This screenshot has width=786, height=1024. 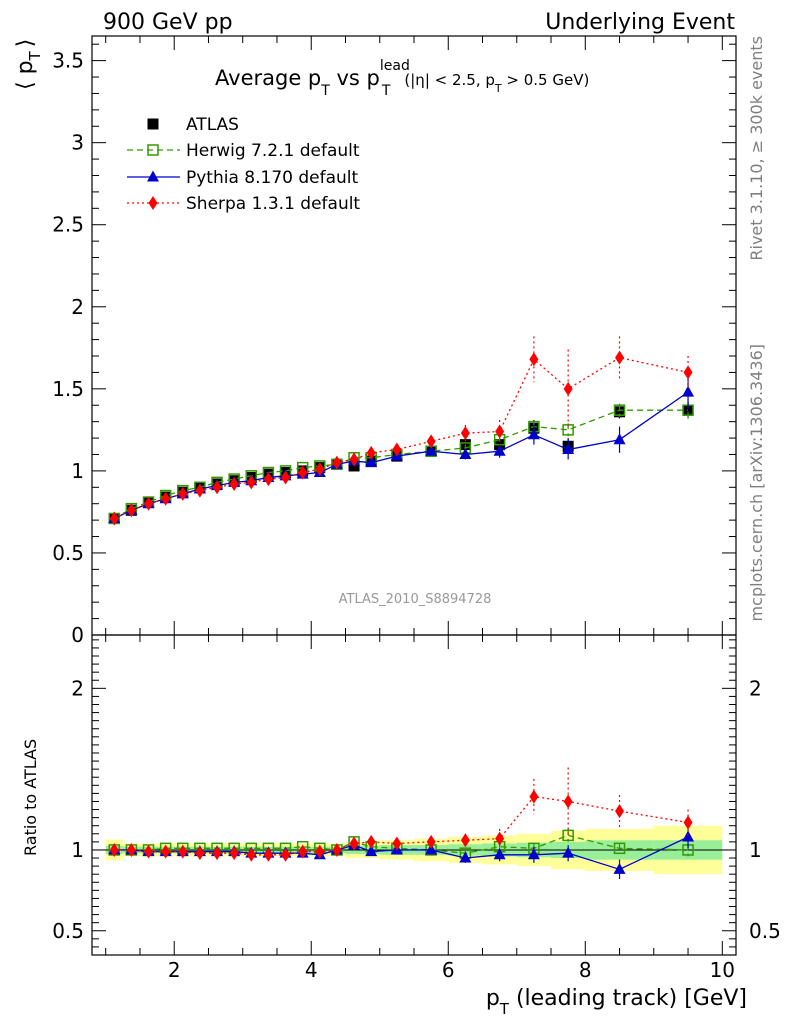 What do you see at coordinates (243, 204) in the screenshot?
I see `legend-item: Sherpa 1.3.1 default` at bounding box center [243, 204].